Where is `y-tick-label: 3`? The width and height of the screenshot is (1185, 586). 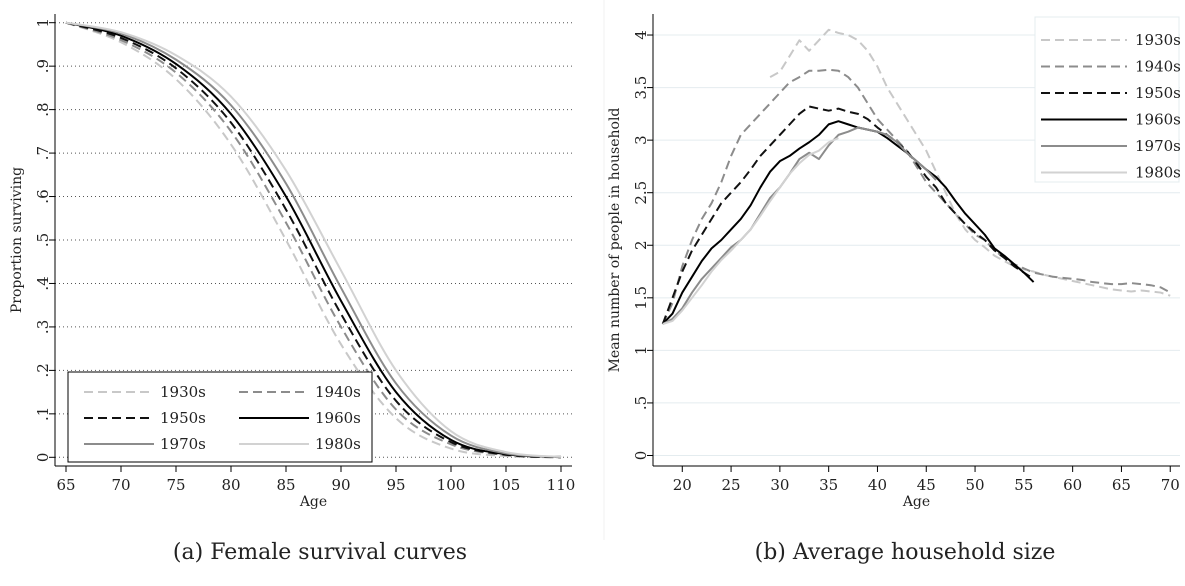 y-tick-label: 3 is located at coordinates (641, 140).